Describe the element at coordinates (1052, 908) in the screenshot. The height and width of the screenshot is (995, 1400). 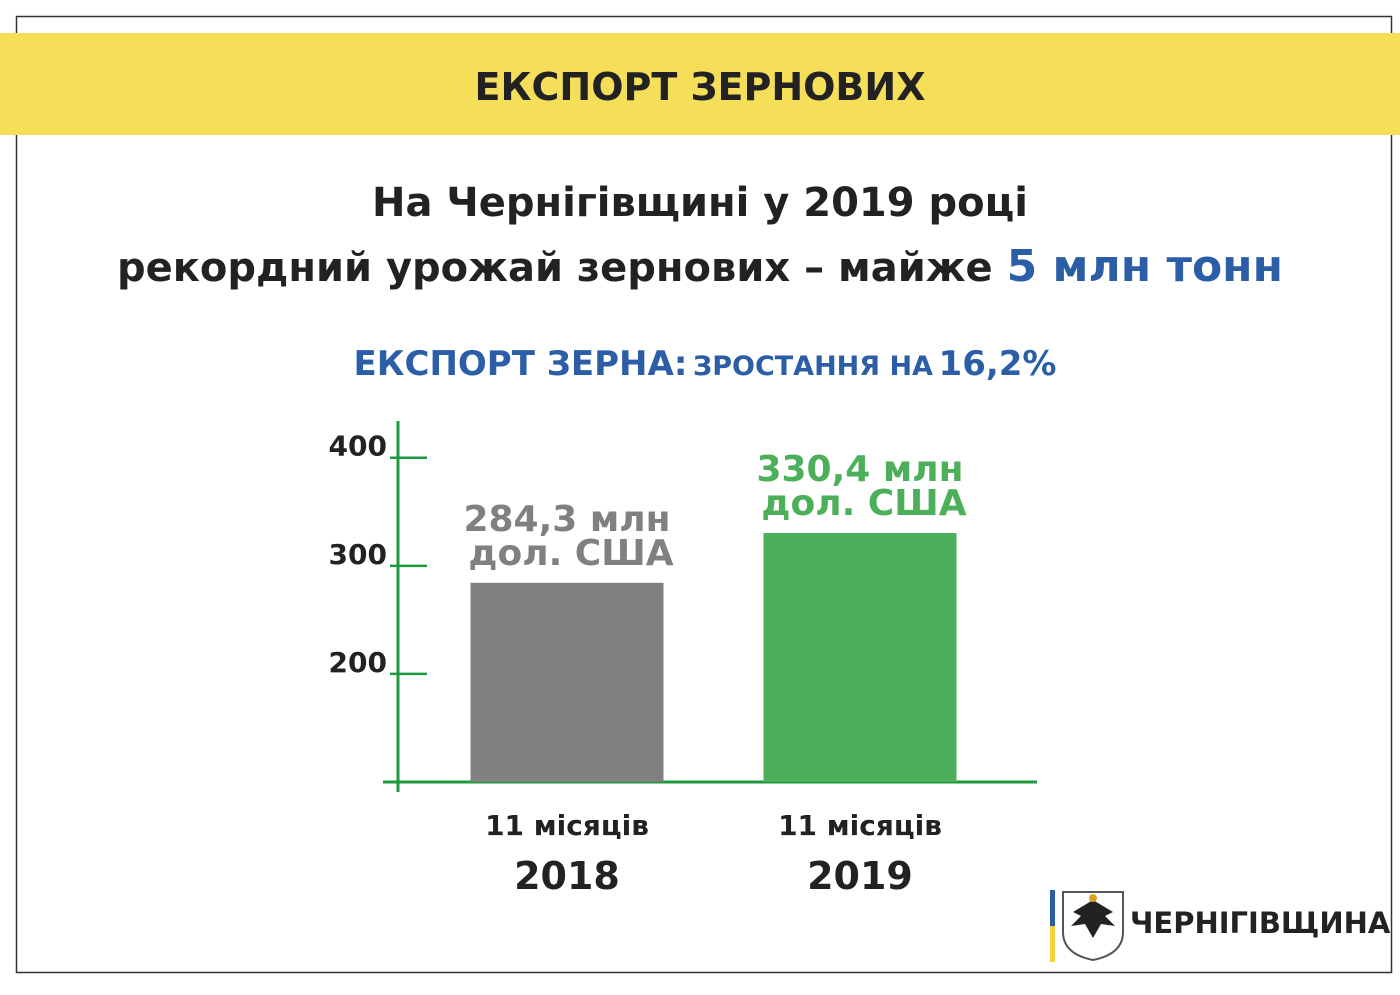
I see `flag-blue` at that location.